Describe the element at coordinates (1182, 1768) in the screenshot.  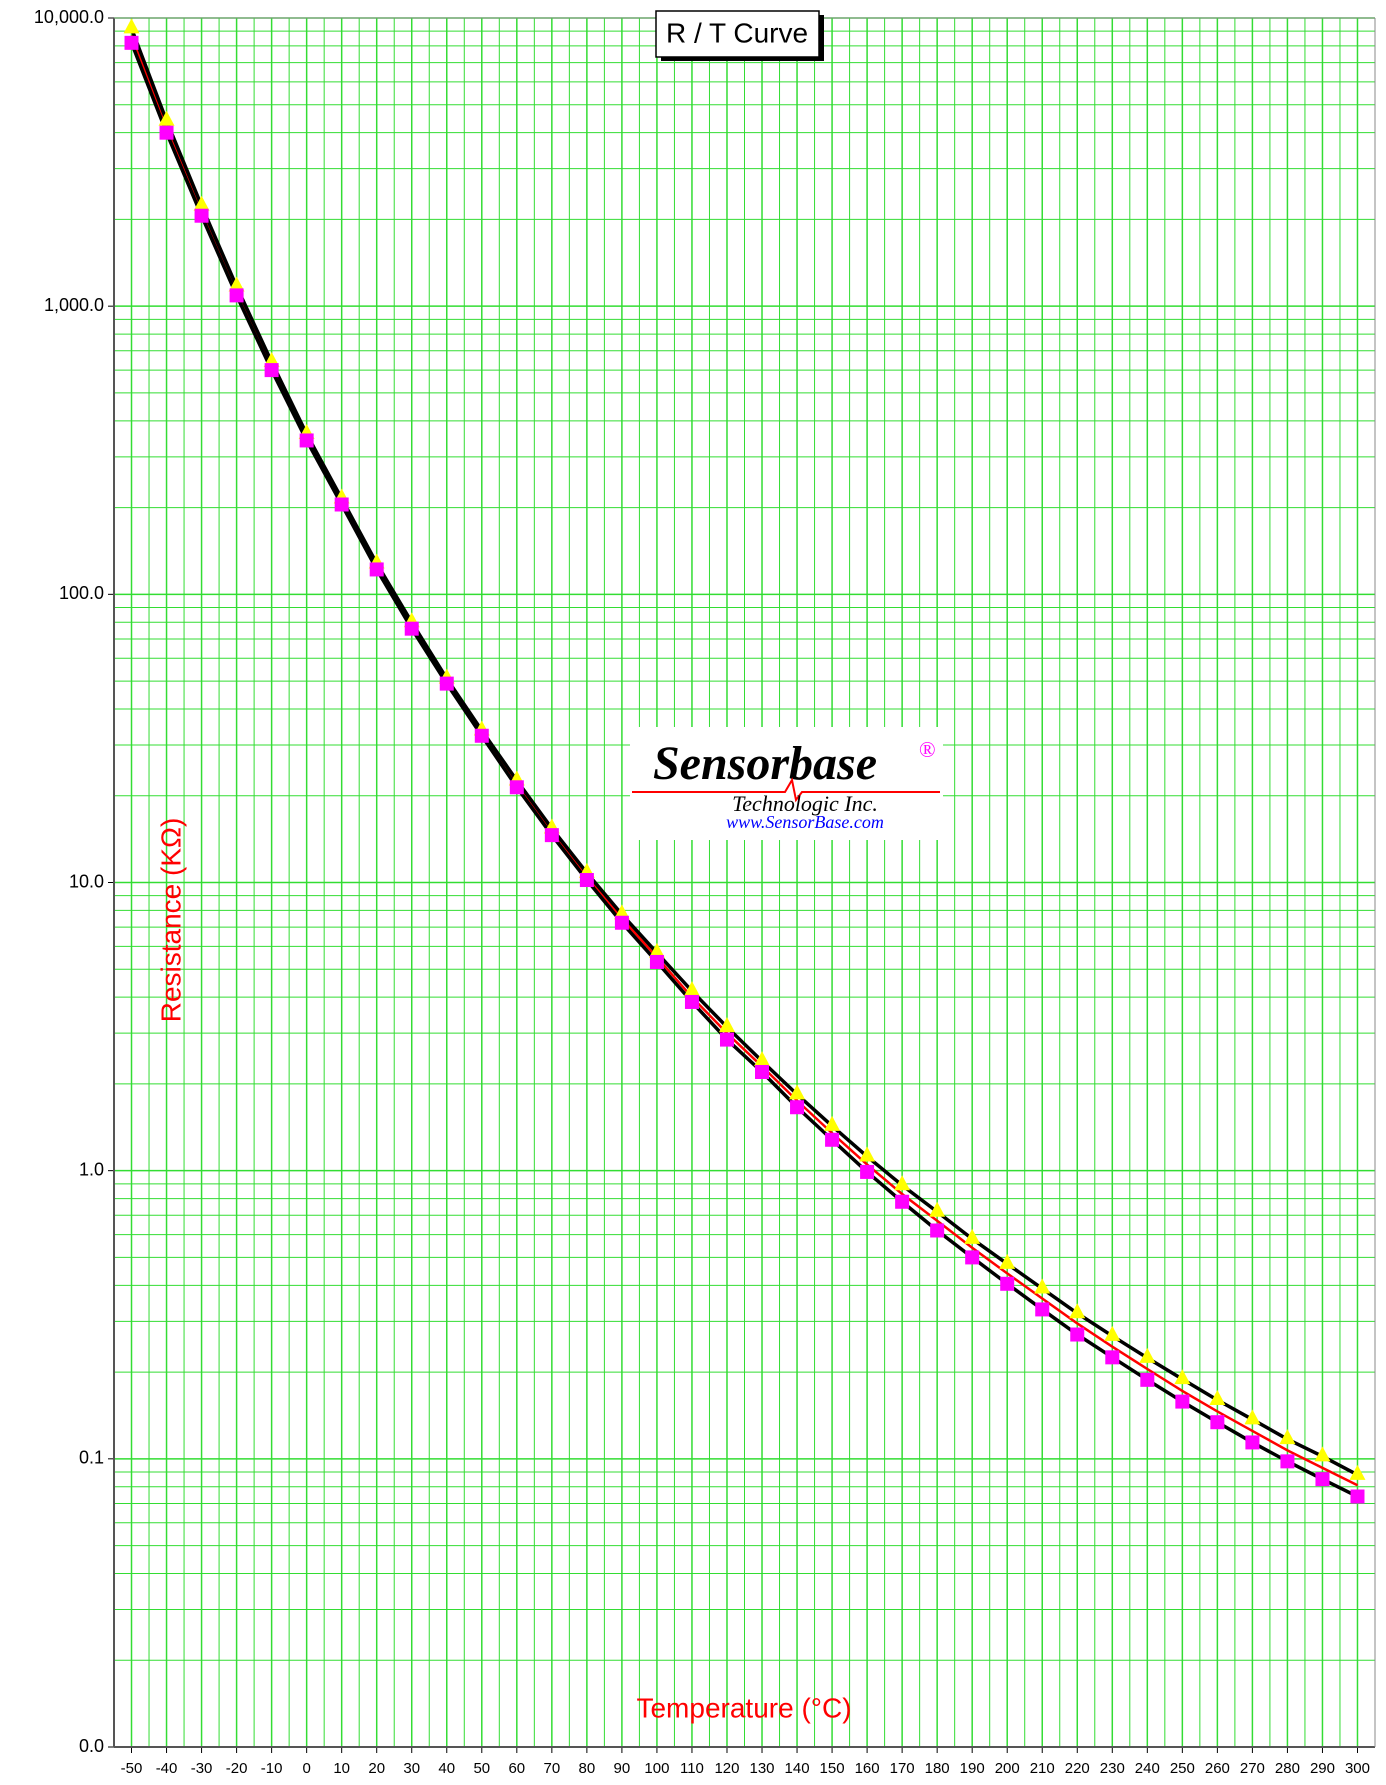
I see `x-tick-label: 250` at that location.